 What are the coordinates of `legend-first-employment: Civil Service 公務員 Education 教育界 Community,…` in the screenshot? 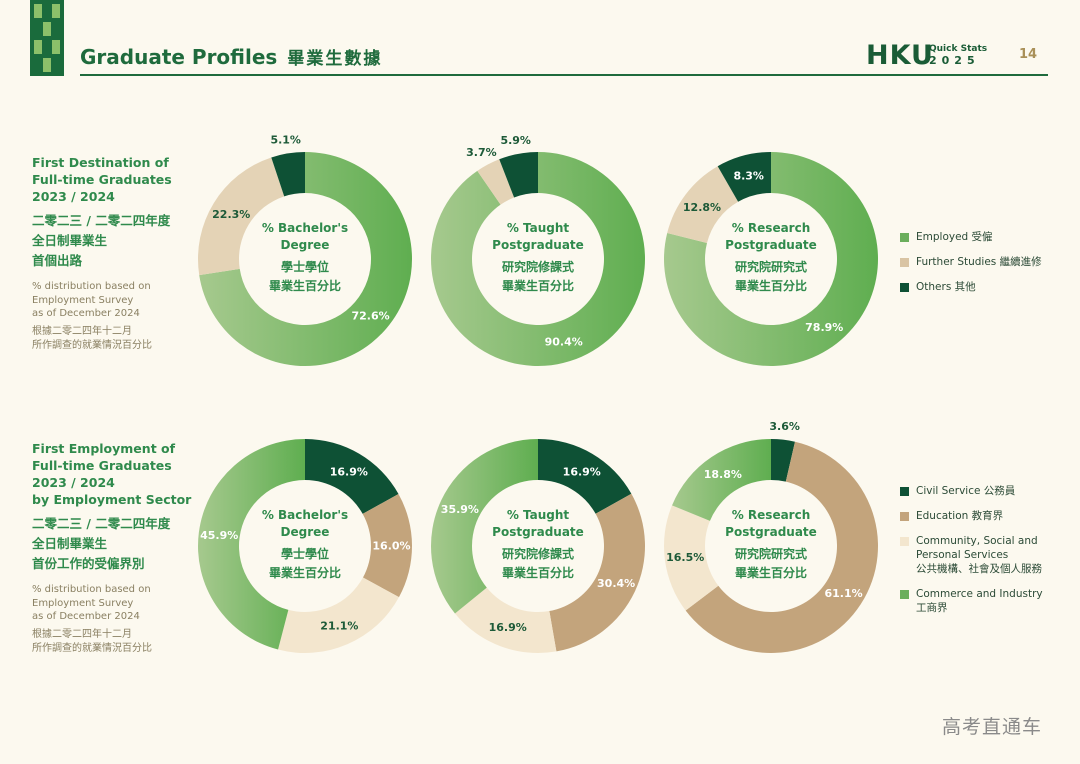 It's located at (971, 555).